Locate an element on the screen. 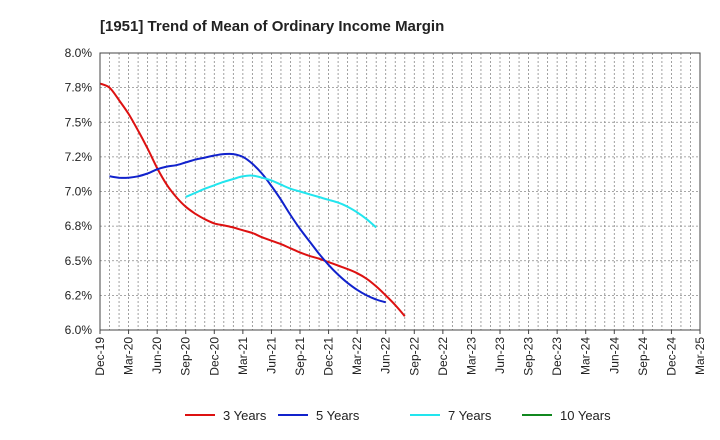 The height and width of the screenshot is (440, 720). y-axis-ticks: 8.0% 7.8% 7.5% 7.2% 7.0% 6.8% 6.5% 6.2% 6.0% is located at coordinates (79, 191).